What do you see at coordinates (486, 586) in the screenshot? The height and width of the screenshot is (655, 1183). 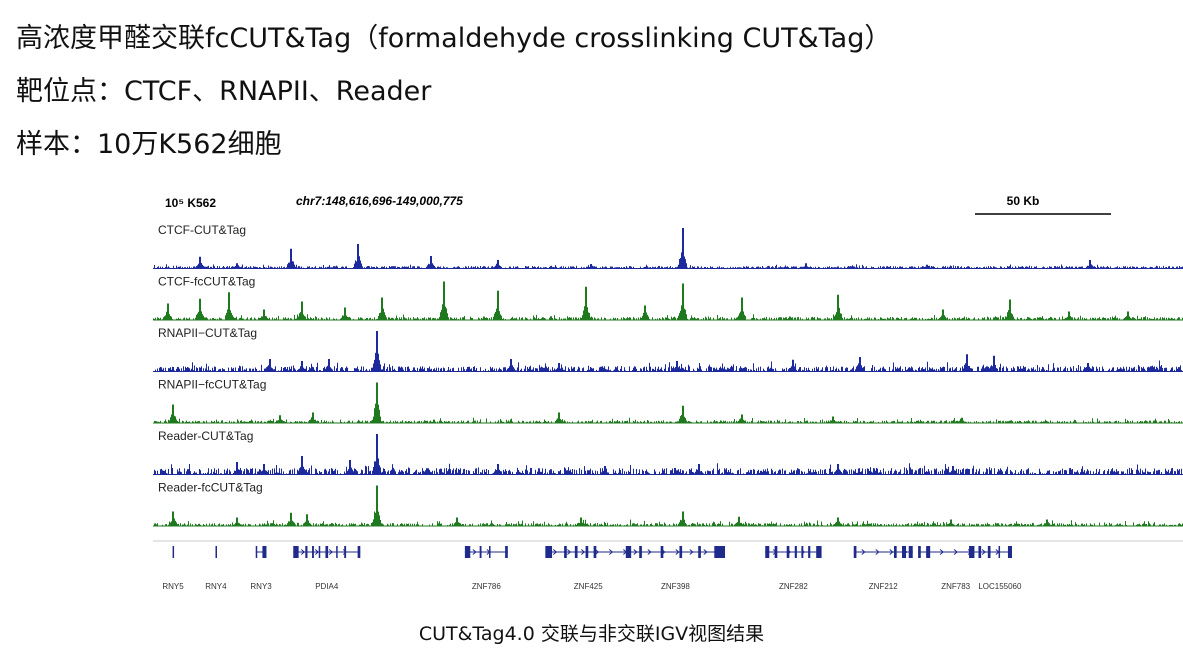 I see `gene-label: ZNF786` at bounding box center [486, 586].